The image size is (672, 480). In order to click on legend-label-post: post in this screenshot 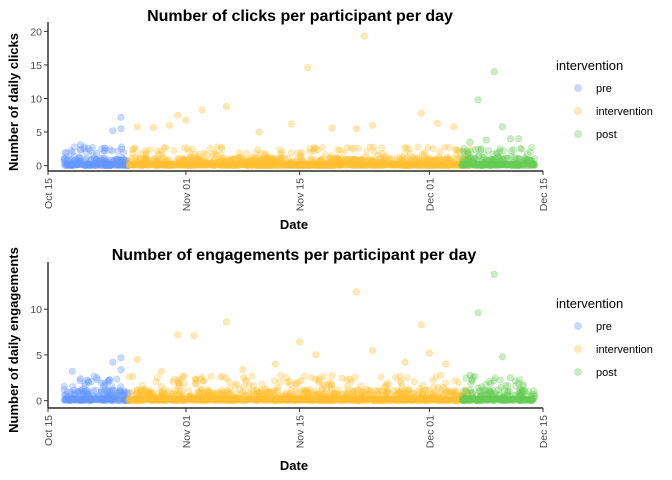, I will do `click(606, 373)`.